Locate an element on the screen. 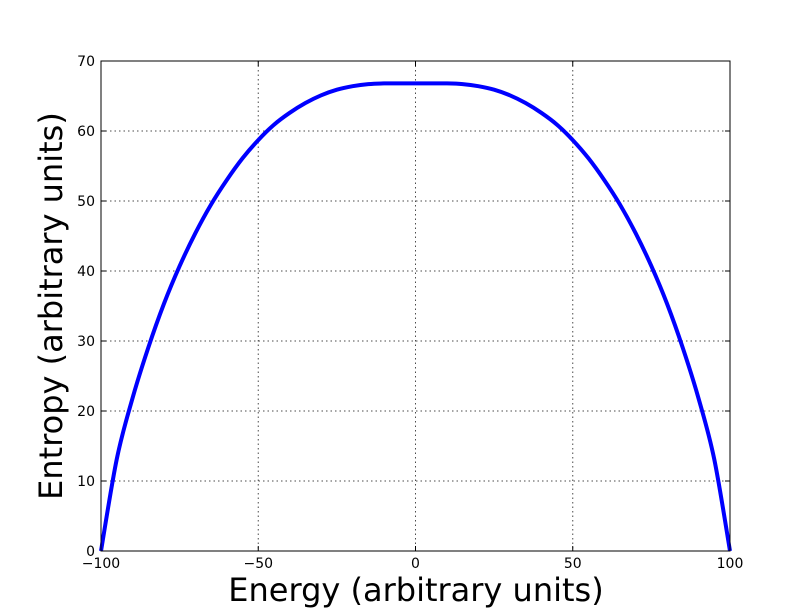  y-tick-label: 30 is located at coordinates (86, 342).